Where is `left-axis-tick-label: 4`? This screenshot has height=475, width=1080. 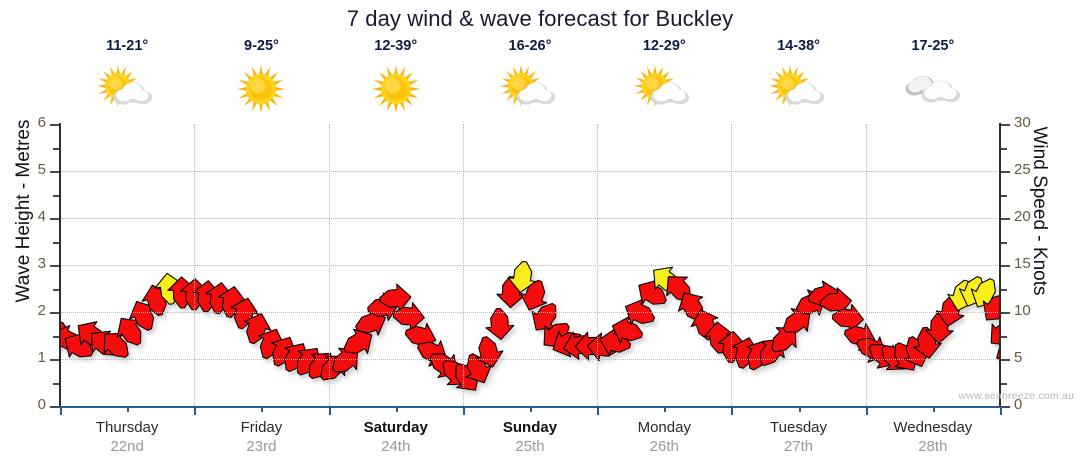
left-axis-tick-label: 4 is located at coordinates (41, 216).